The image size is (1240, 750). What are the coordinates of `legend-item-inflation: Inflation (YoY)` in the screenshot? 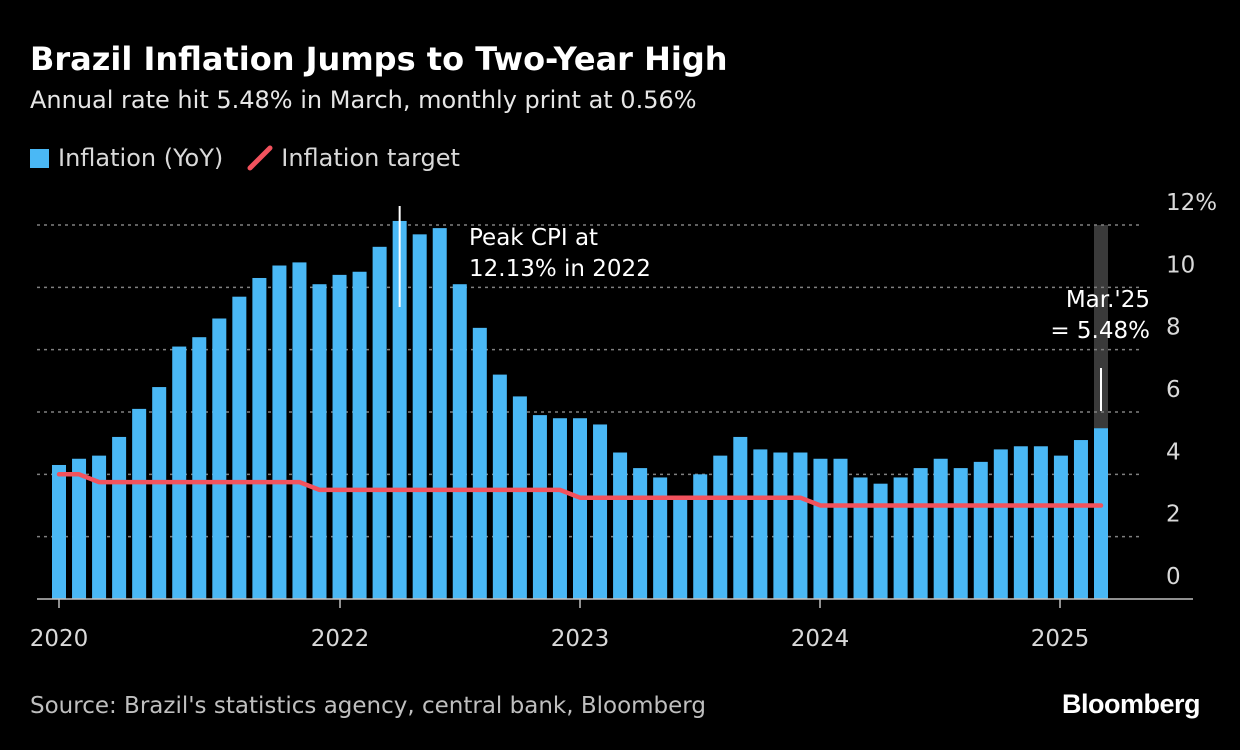 It's located at (126, 158).